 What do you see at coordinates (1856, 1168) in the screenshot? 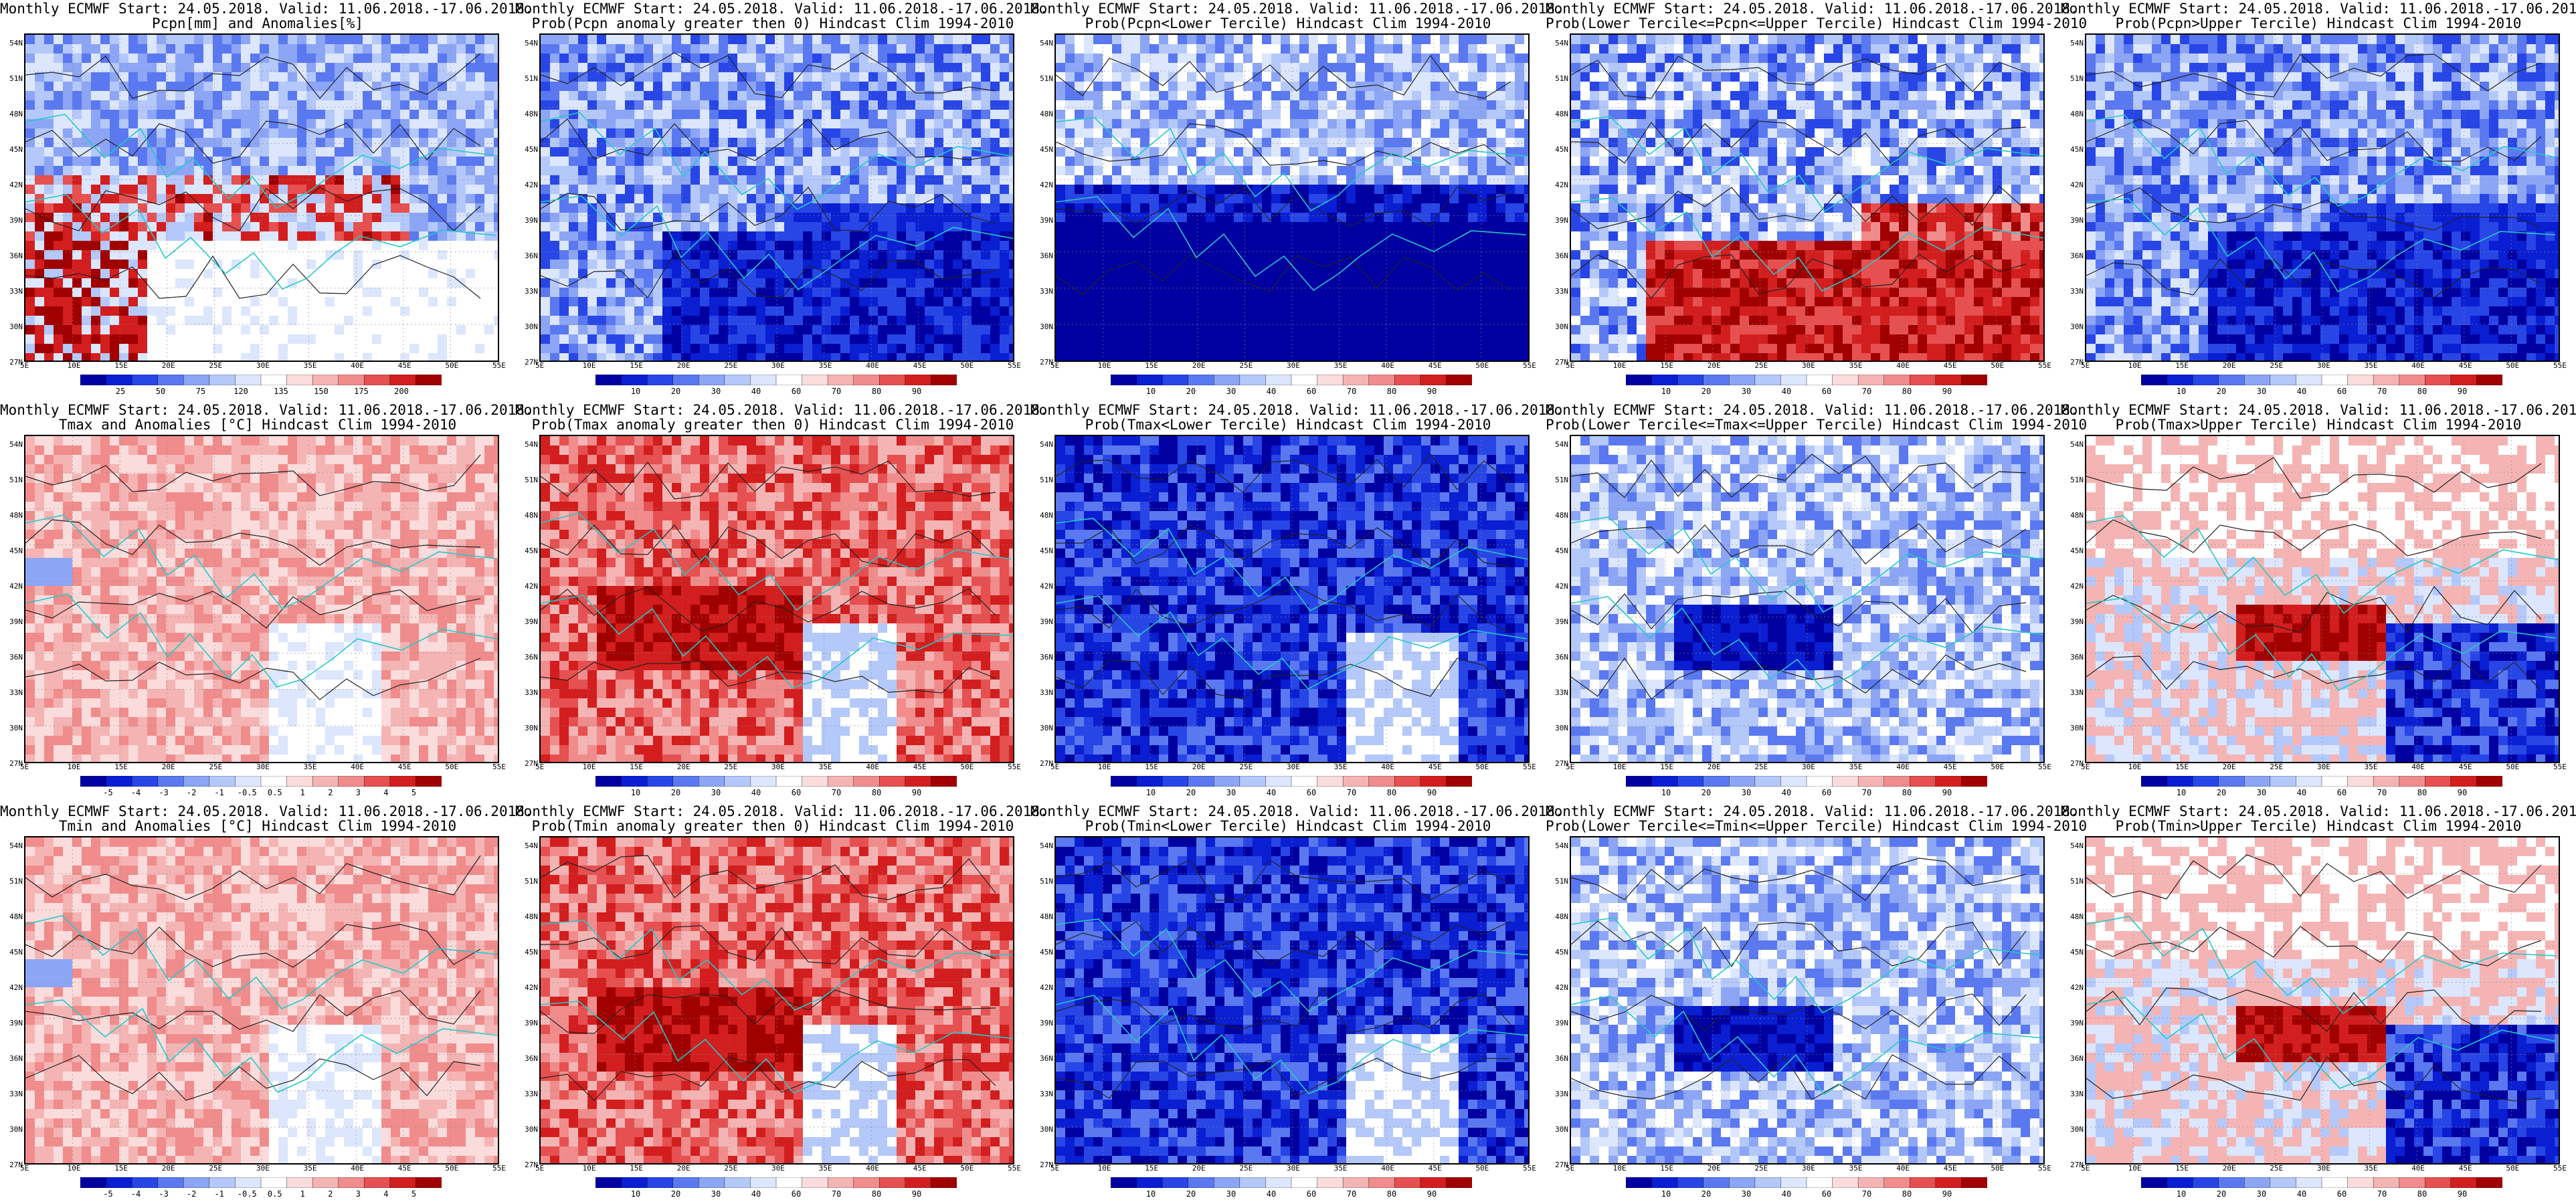
I see `longitude-label: 35E` at bounding box center [1856, 1168].